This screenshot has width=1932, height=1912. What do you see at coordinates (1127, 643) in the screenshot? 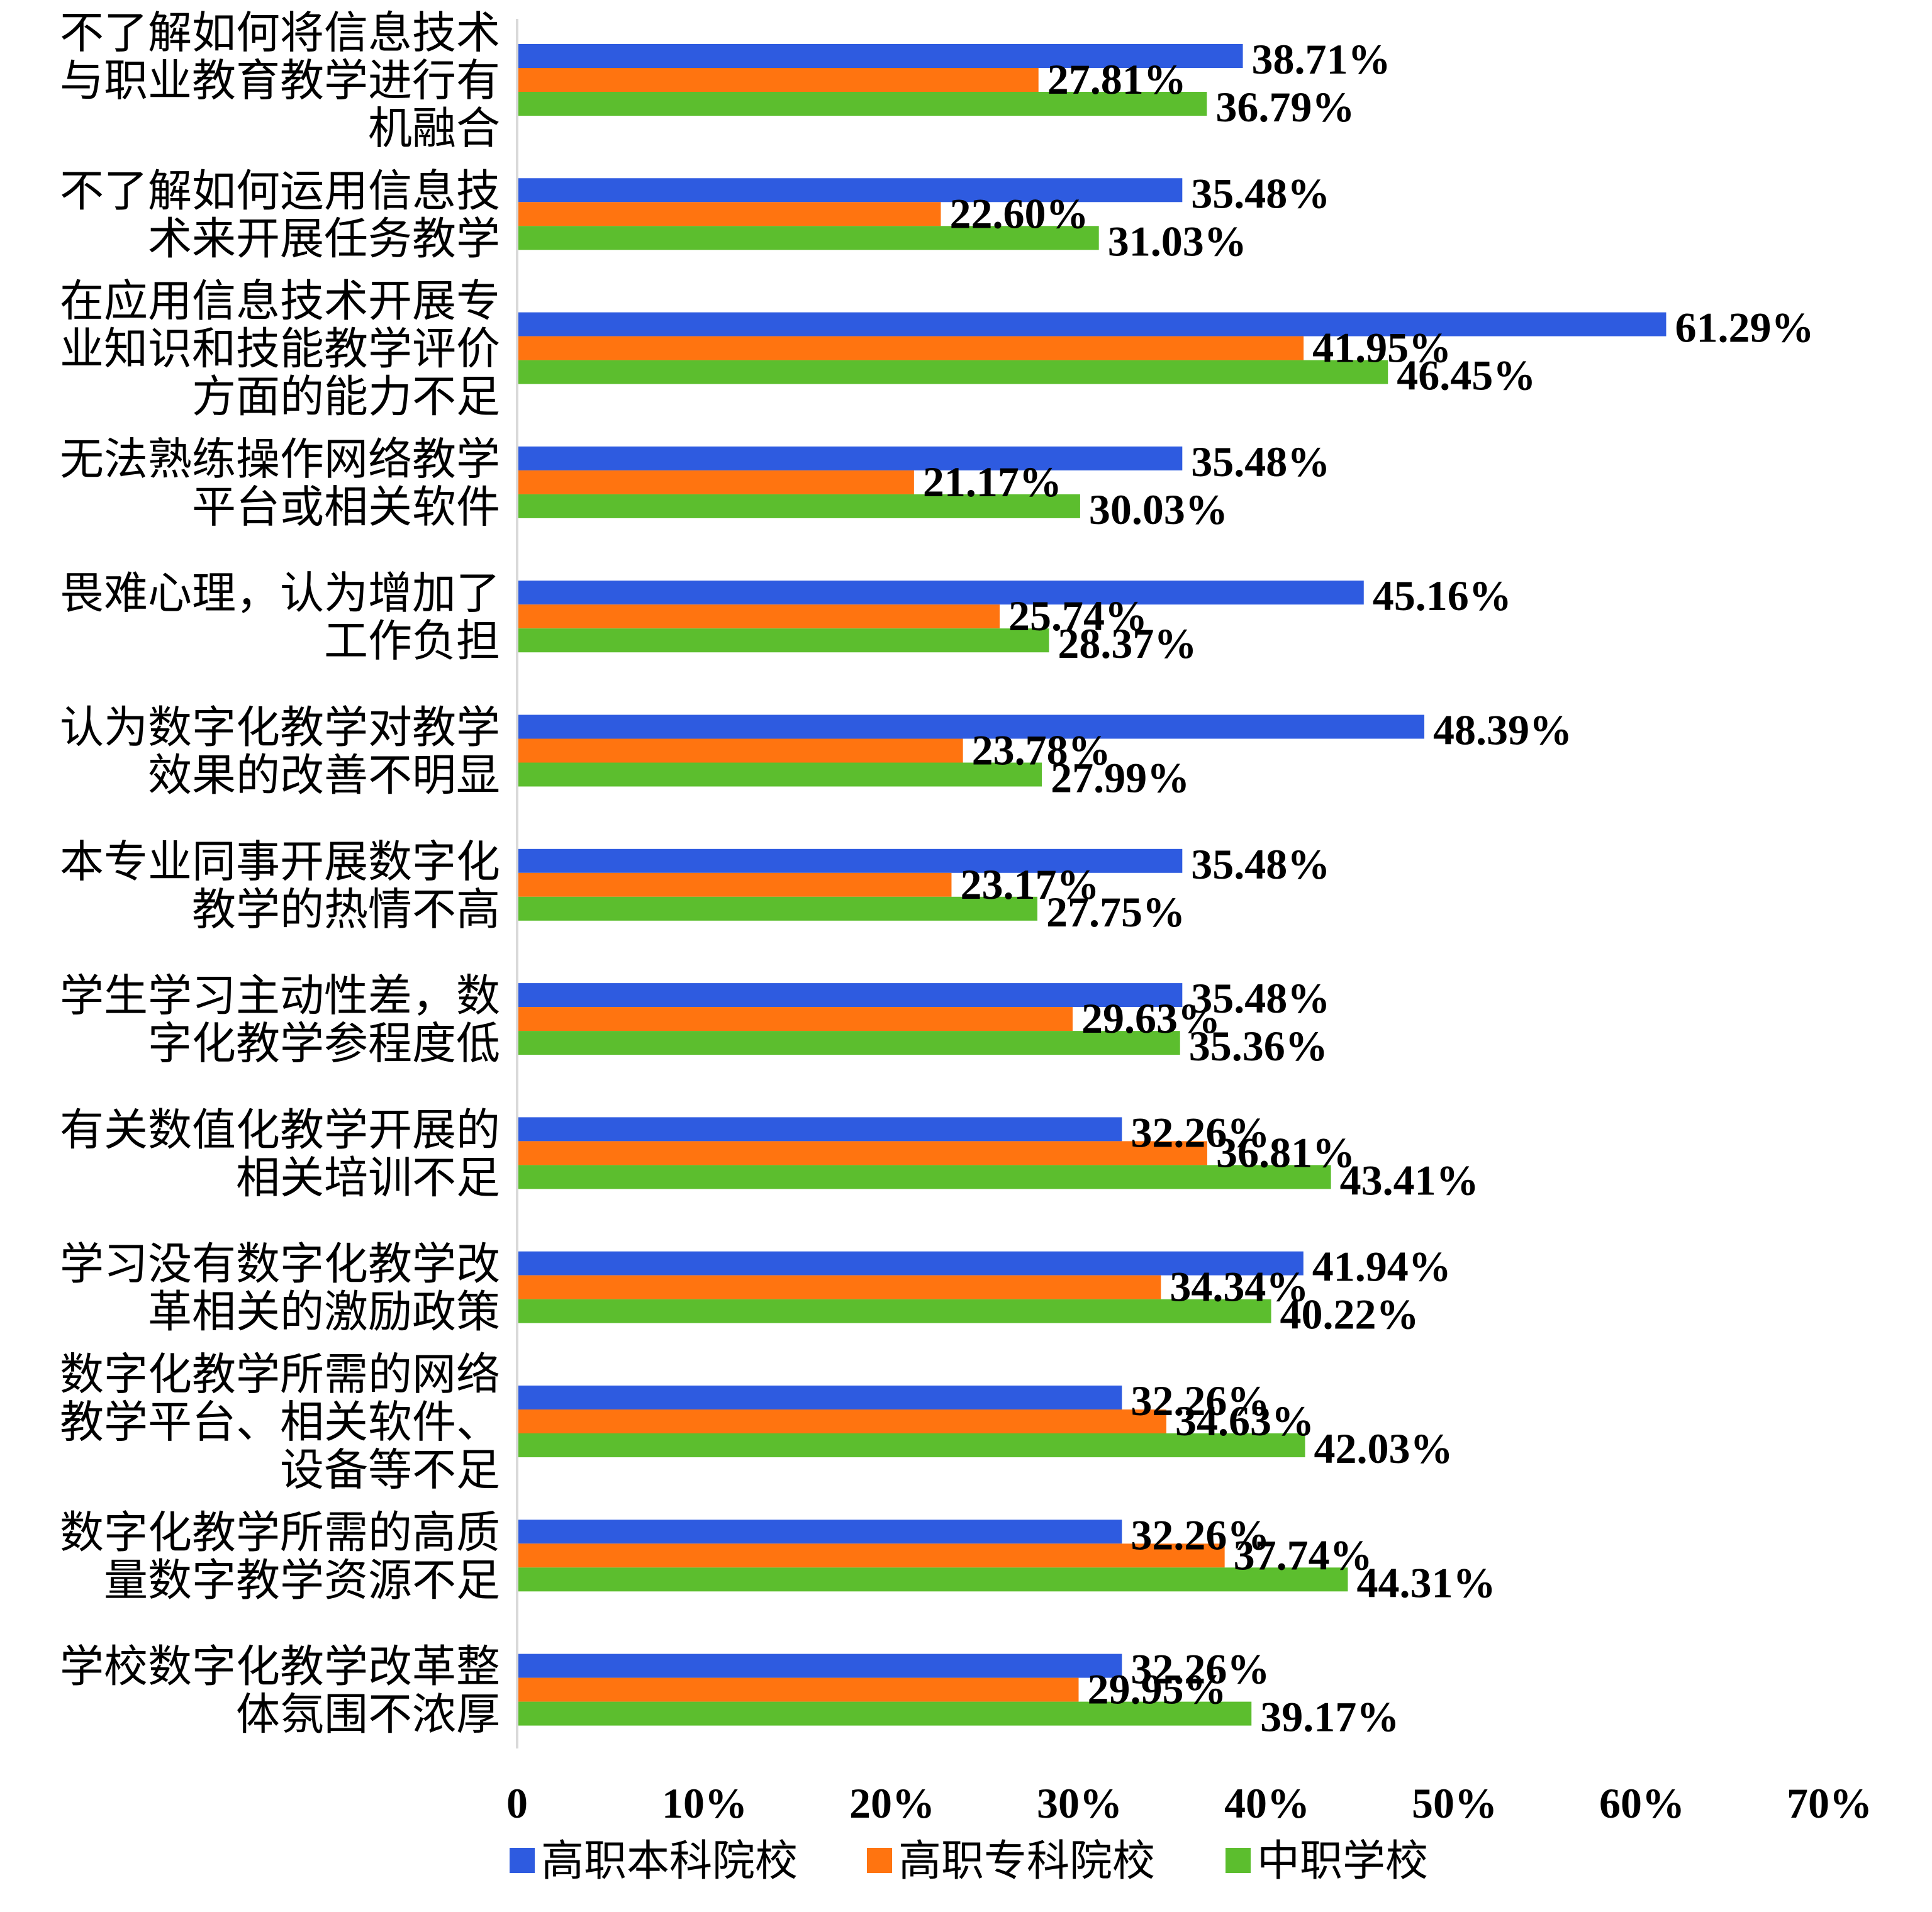
I see `value-label-3-5: 28.37%` at bounding box center [1127, 643].